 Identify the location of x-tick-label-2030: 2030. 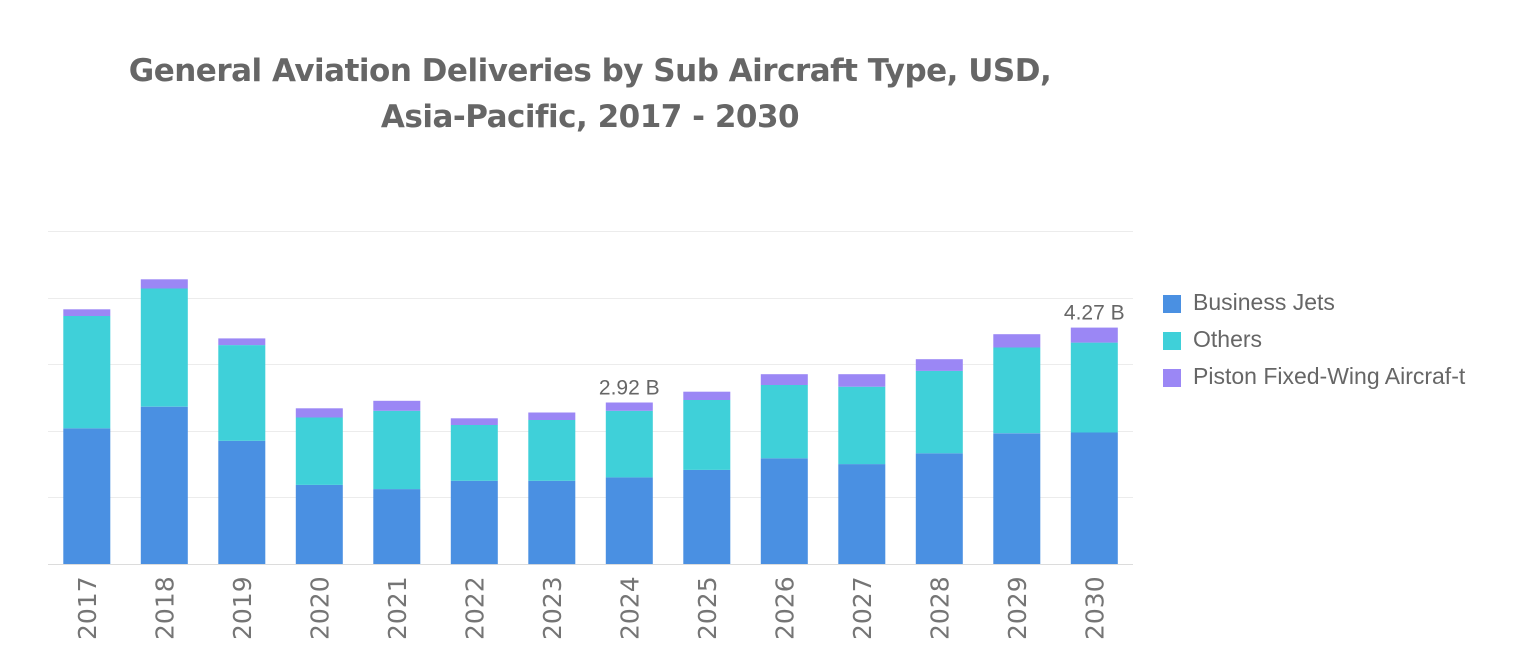
(1094, 608).